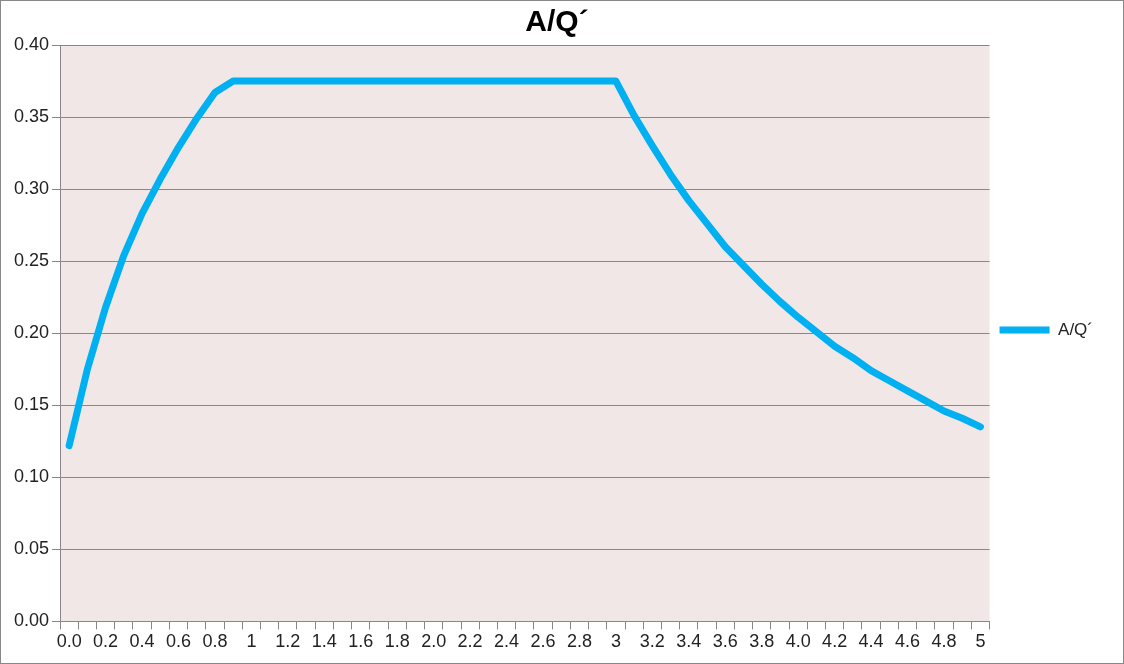 The height and width of the screenshot is (664, 1124). What do you see at coordinates (397, 641) in the screenshot?
I see `x-tick-label: 1.8` at bounding box center [397, 641].